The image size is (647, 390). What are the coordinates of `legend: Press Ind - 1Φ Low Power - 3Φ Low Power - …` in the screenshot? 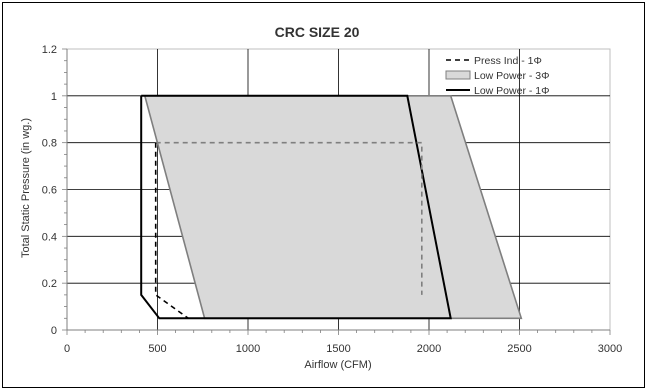 It's located at (497, 76).